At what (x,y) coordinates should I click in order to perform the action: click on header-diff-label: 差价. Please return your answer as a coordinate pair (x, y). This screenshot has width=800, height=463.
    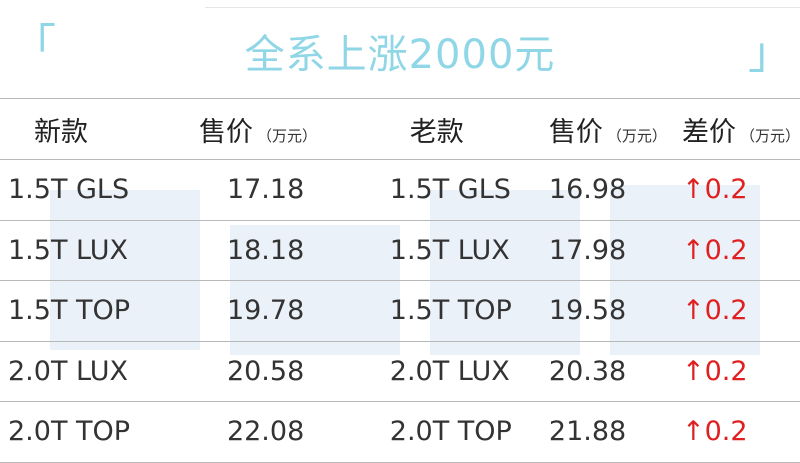
    Looking at the image, I should click on (708, 132).